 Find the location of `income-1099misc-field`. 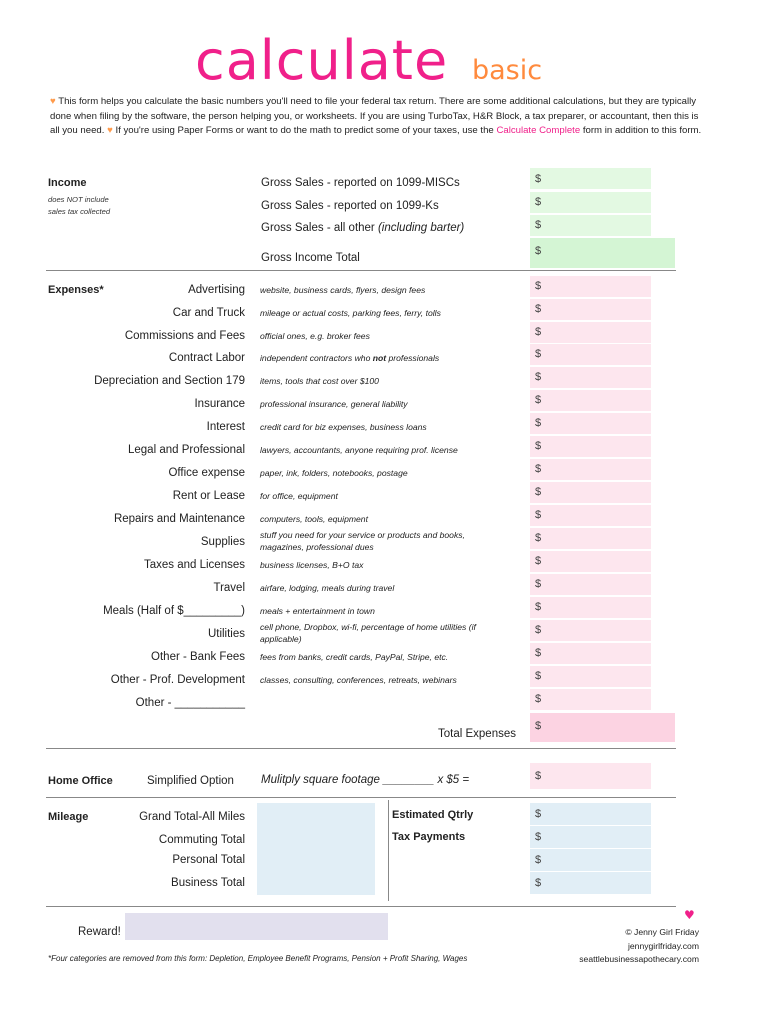

income-1099misc-field is located at coordinates (590, 178).